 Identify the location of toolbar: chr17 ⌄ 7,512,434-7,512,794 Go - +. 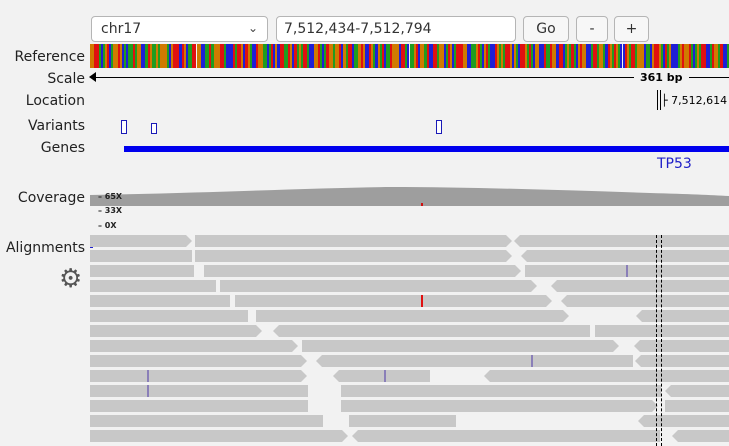
(364, 22).